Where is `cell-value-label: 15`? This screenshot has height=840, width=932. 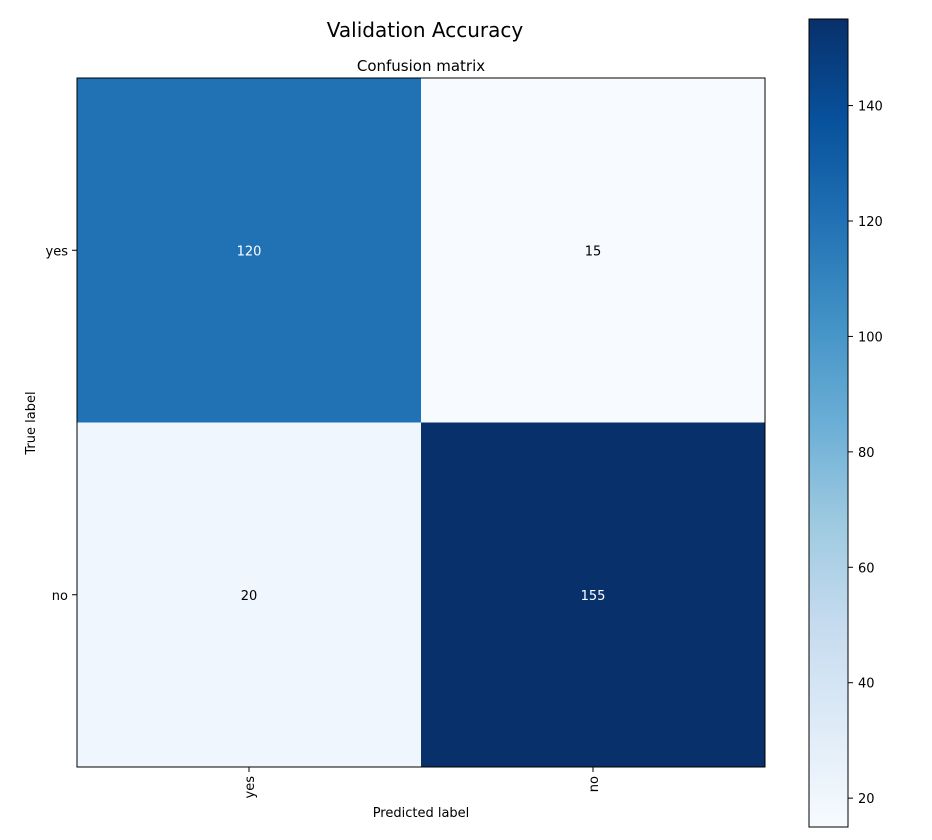 cell-value-label: 15 is located at coordinates (593, 251).